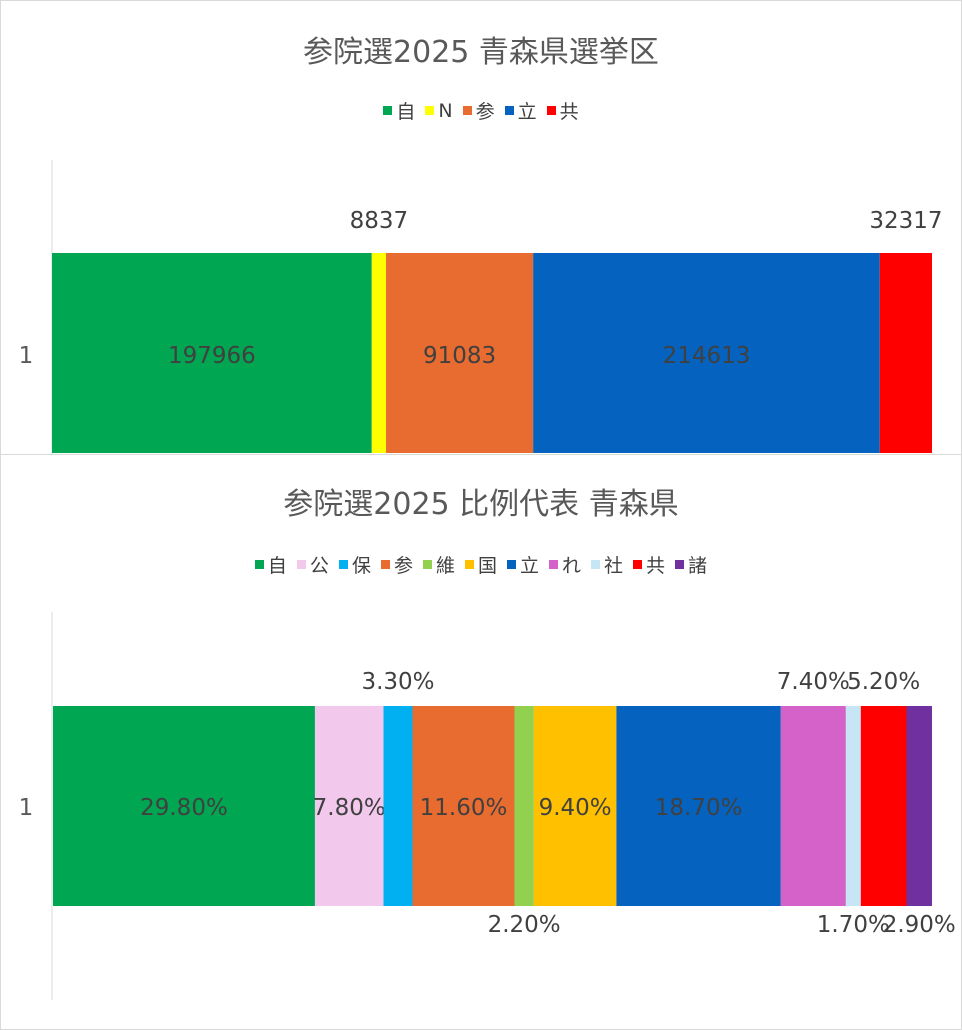 This screenshot has height=1030, width=962. Describe the element at coordinates (707, 356) in the screenshot. I see `data-label: 214613` at that location.